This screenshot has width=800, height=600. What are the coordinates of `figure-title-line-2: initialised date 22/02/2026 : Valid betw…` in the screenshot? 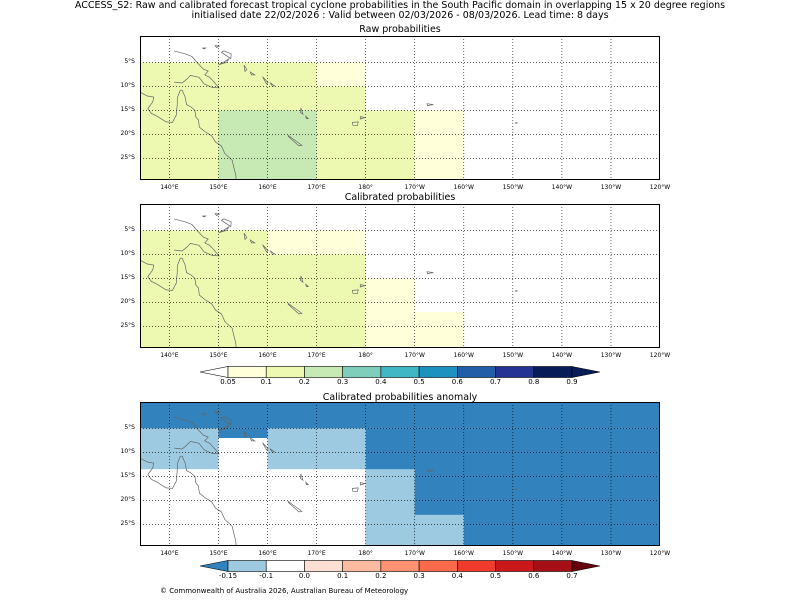 It's located at (400, 15).